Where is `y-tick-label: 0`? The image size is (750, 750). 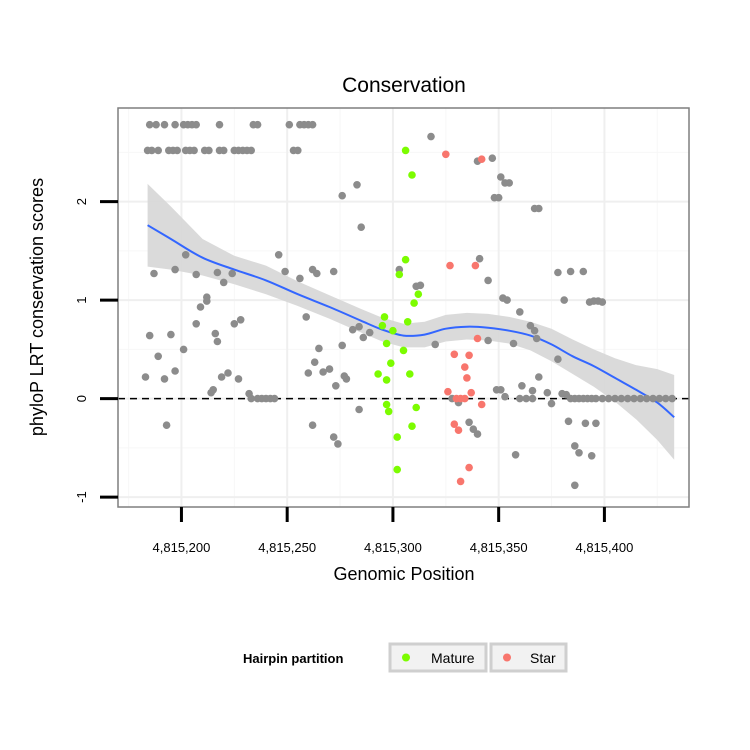 y-tick-label: 0 is located at coordinates (81, 398).